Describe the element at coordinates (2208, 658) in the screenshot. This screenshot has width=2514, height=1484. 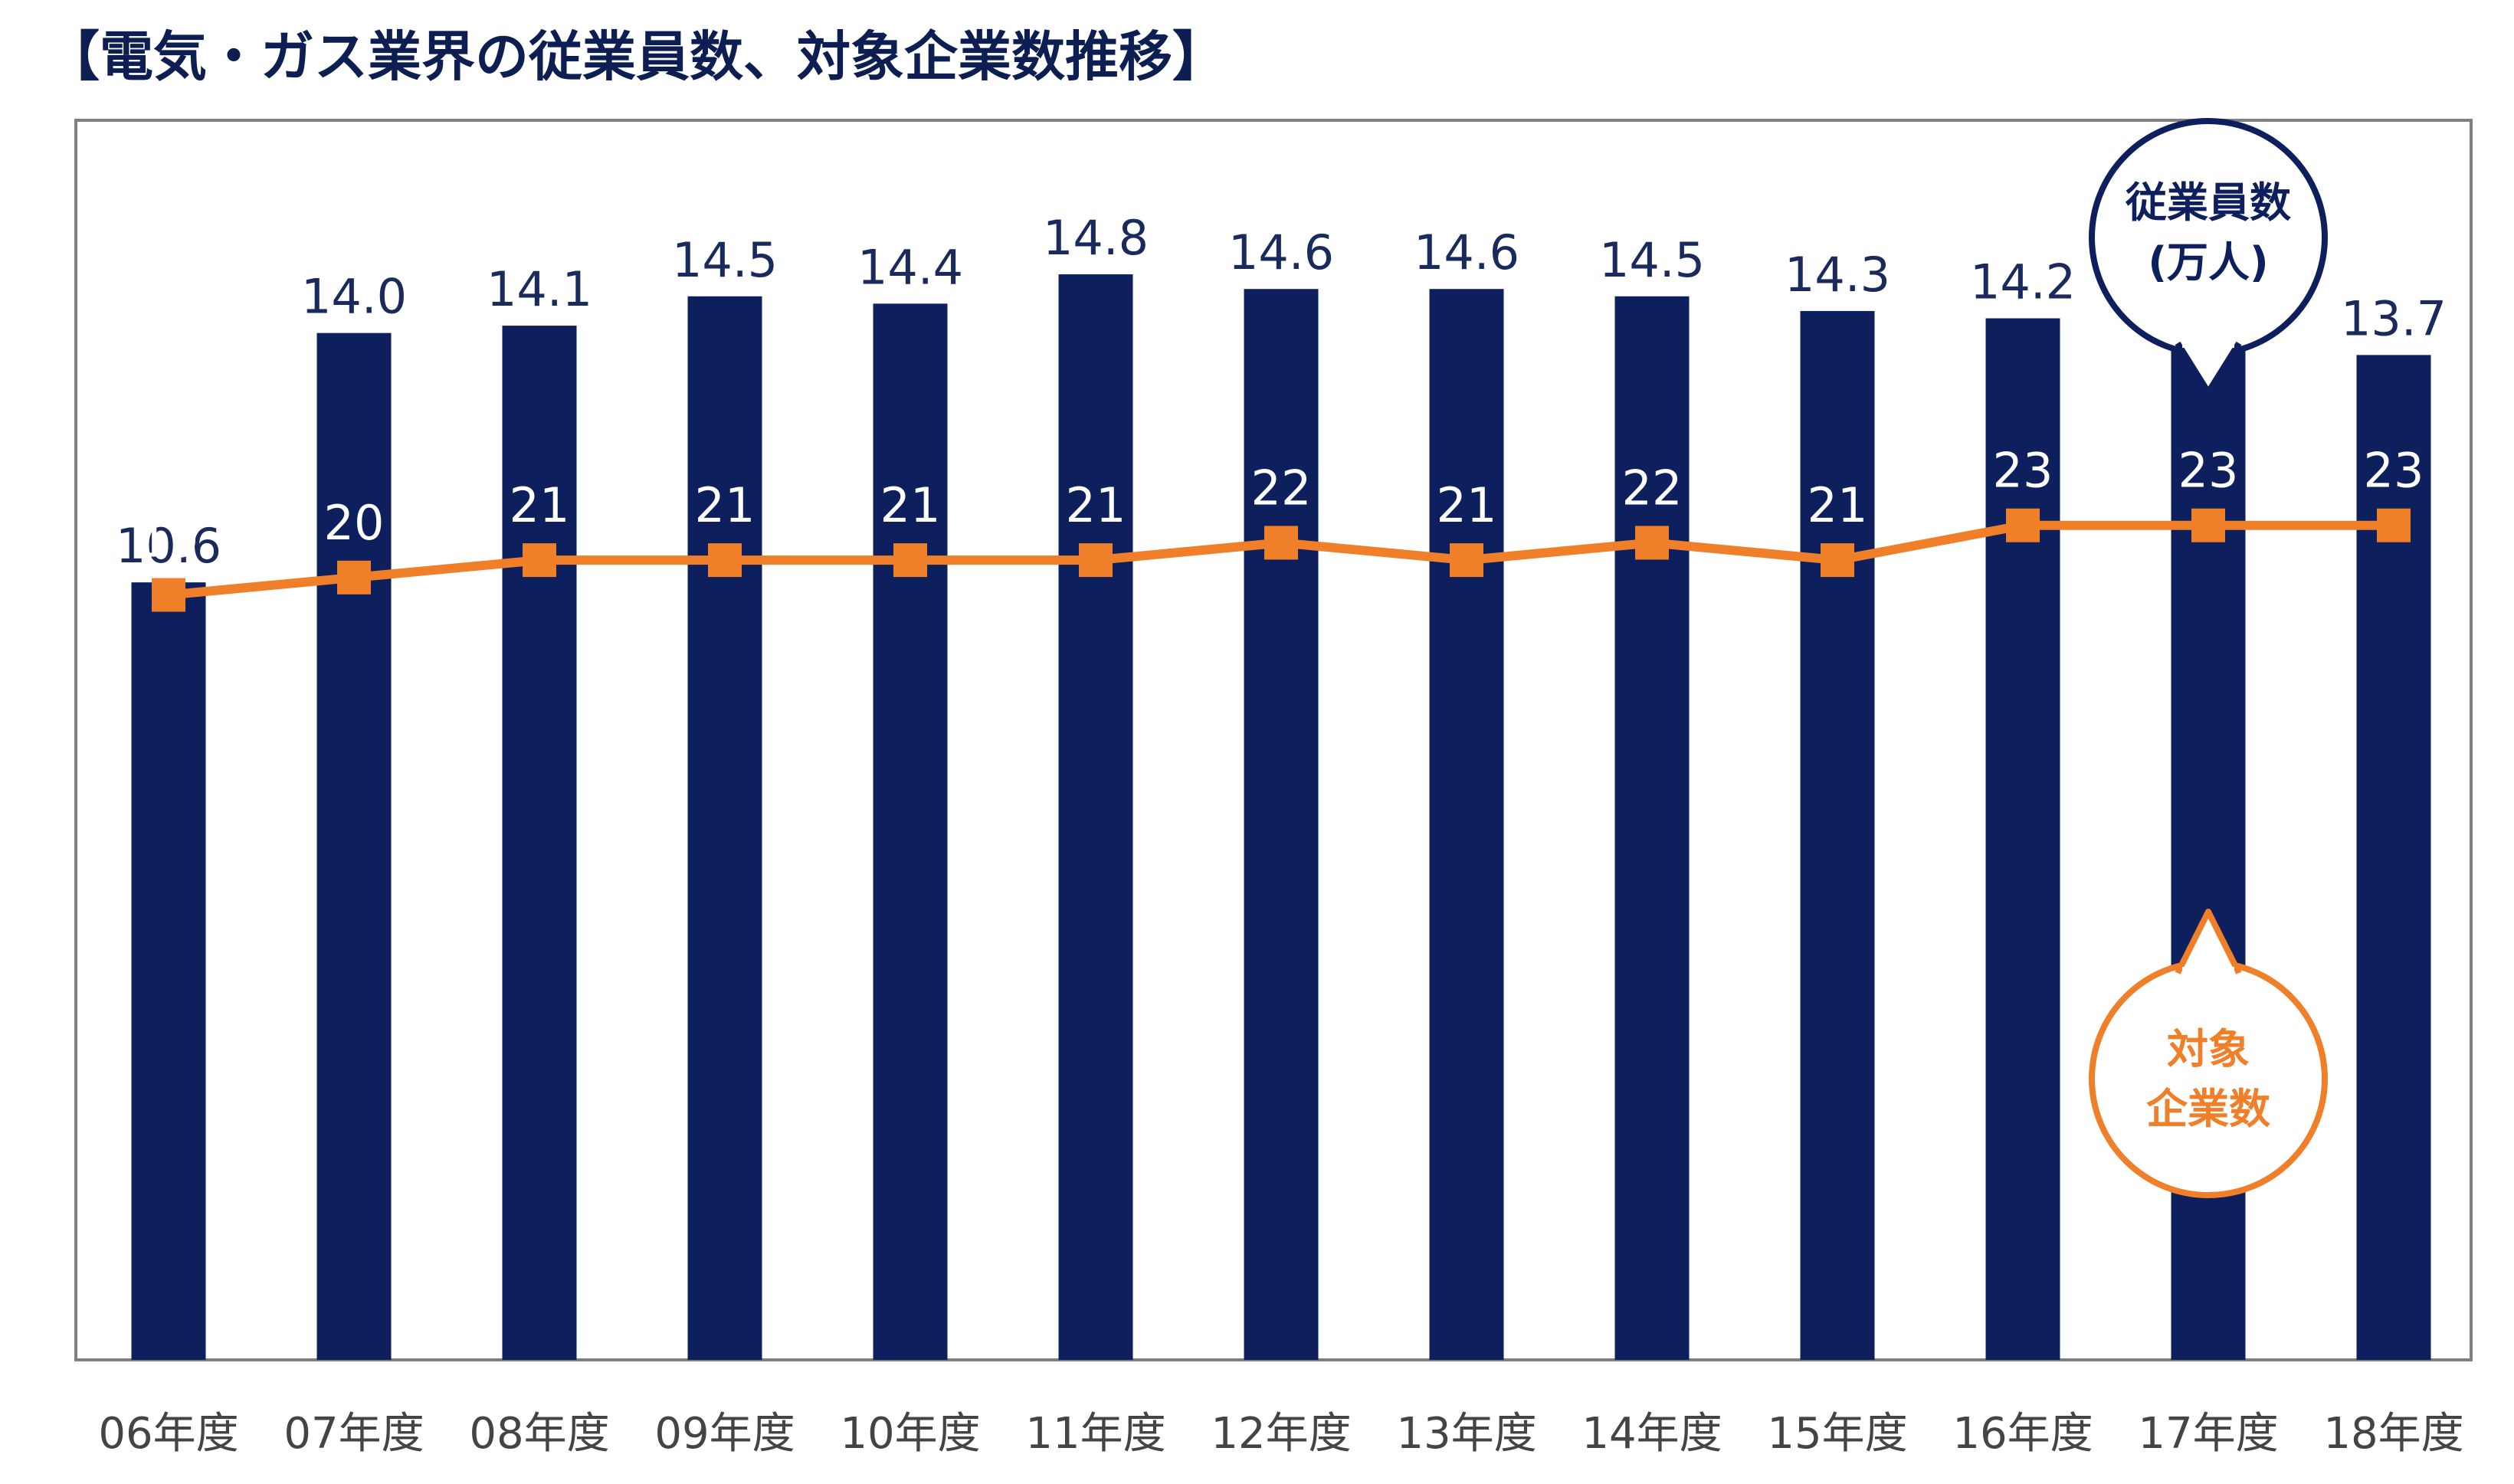
I see `callout-group: 従業員数 (万人) 対象企業数` at that location.